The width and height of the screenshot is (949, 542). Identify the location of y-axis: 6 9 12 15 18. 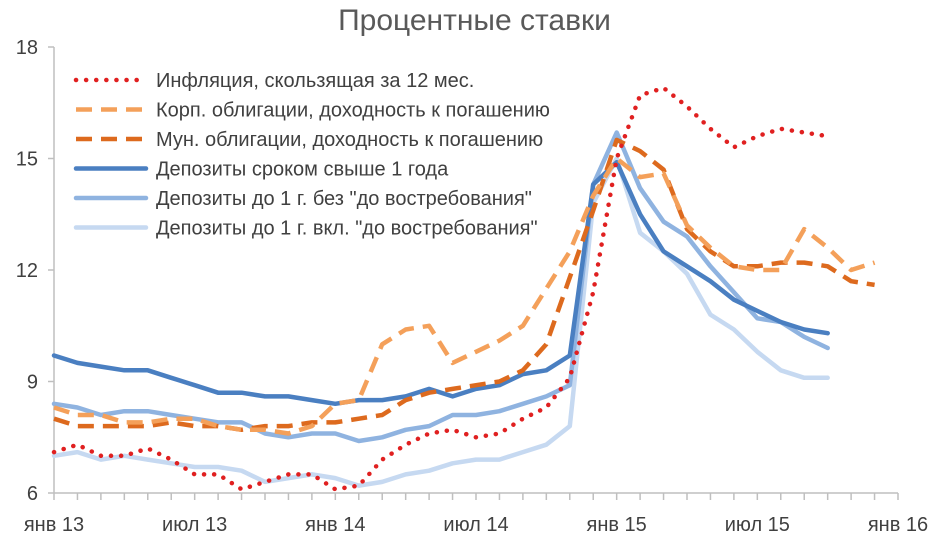
(35, 271).